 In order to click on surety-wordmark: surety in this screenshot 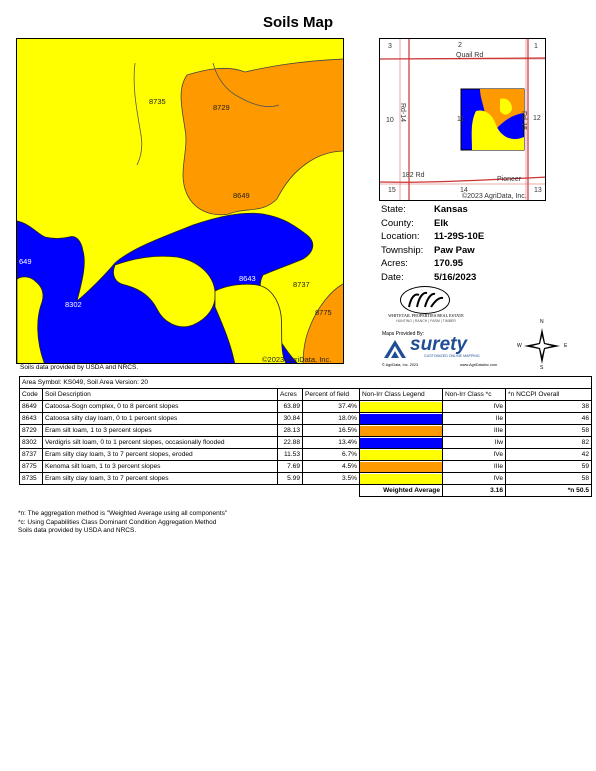, I will do `click(439, 344)`.